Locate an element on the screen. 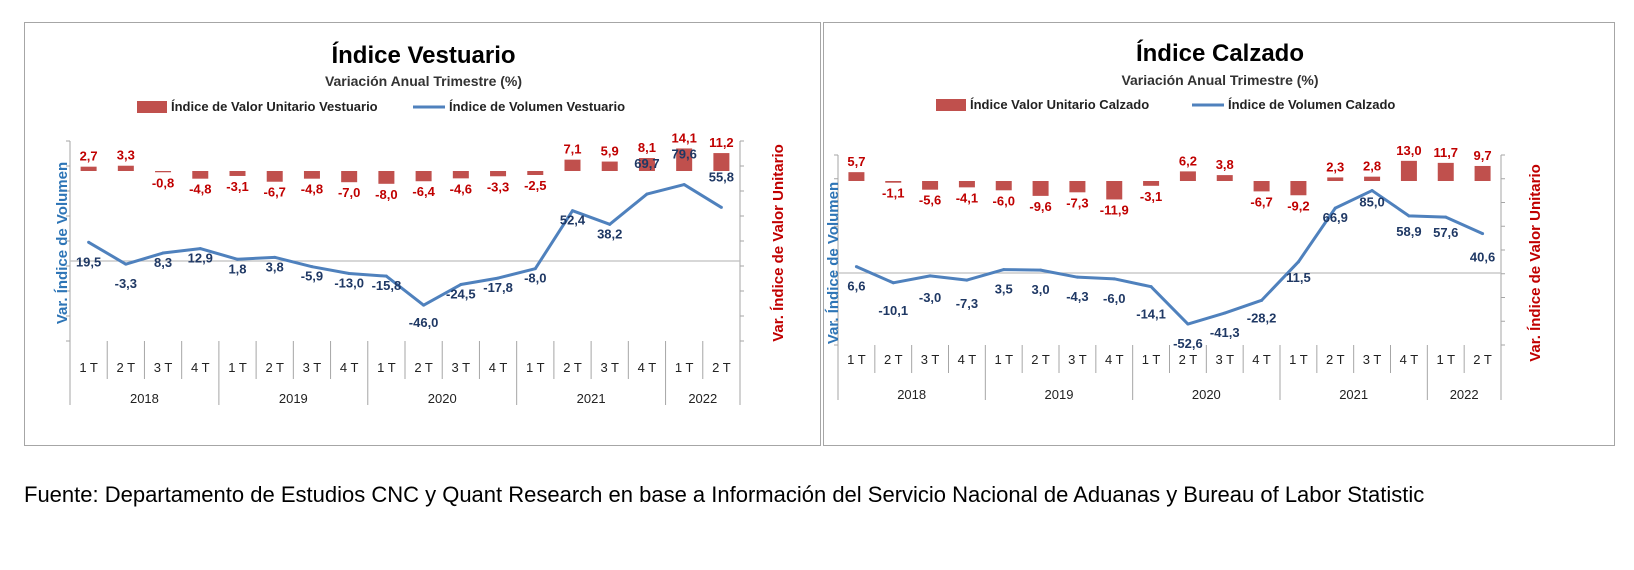 This screenshot has height=570, width=1634. bar-data-label: -4,1 is located at coordinates (967, 197).